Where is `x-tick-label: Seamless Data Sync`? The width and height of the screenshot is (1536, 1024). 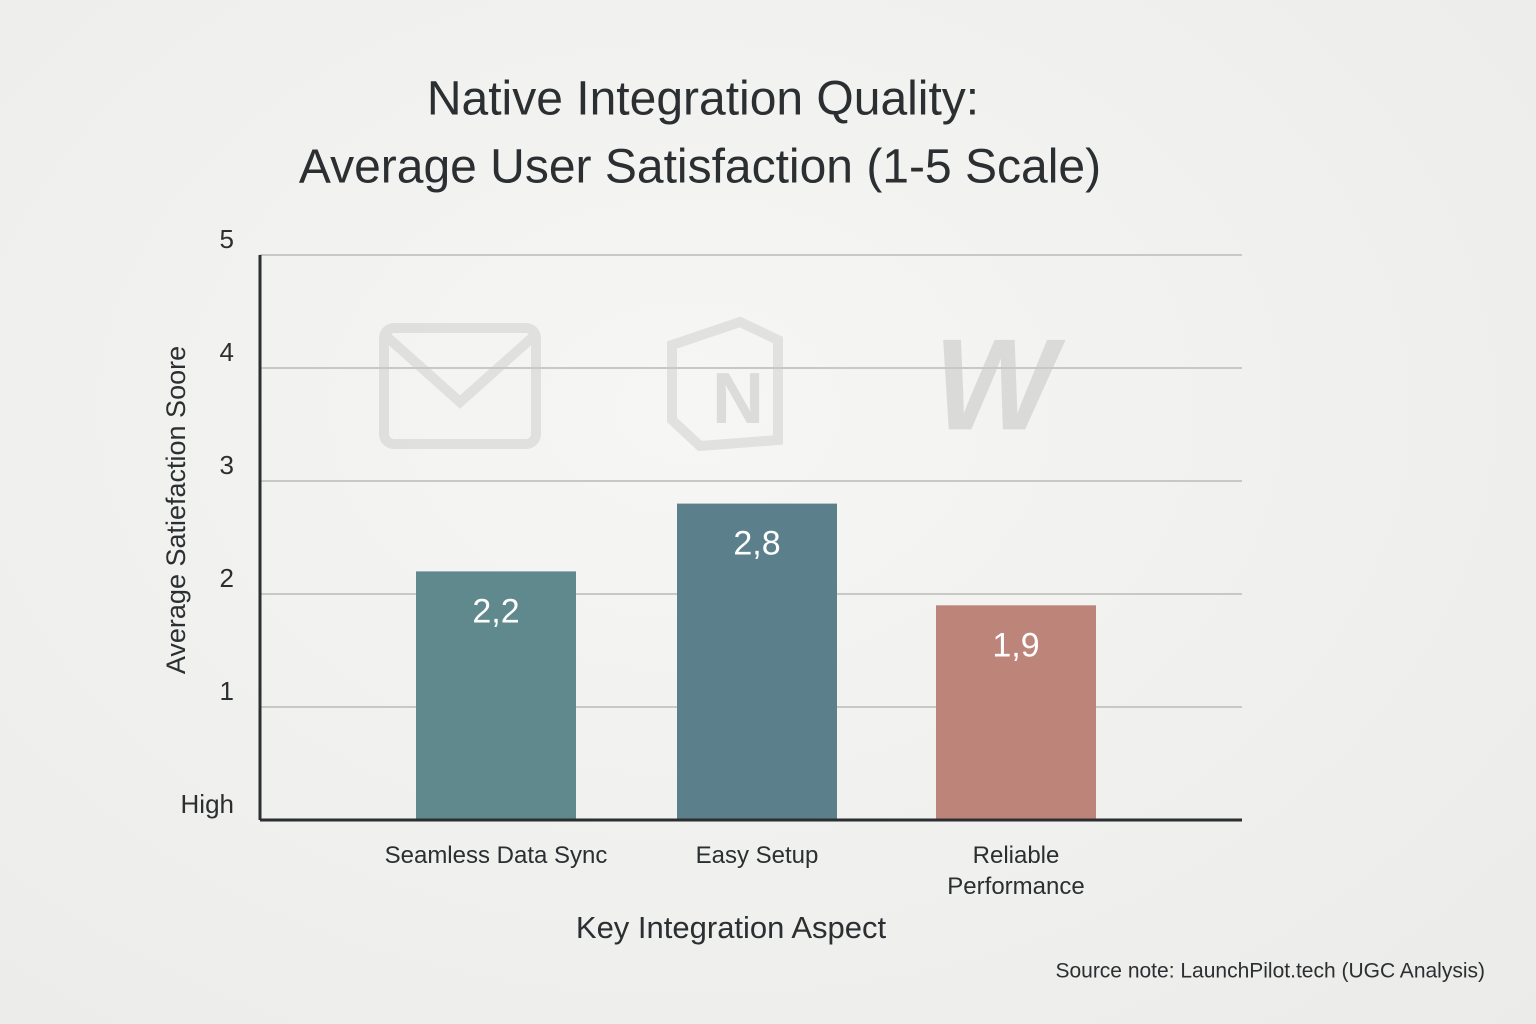 x-tick-label: Seamless Data Sync is located at coordinates (496, 855).